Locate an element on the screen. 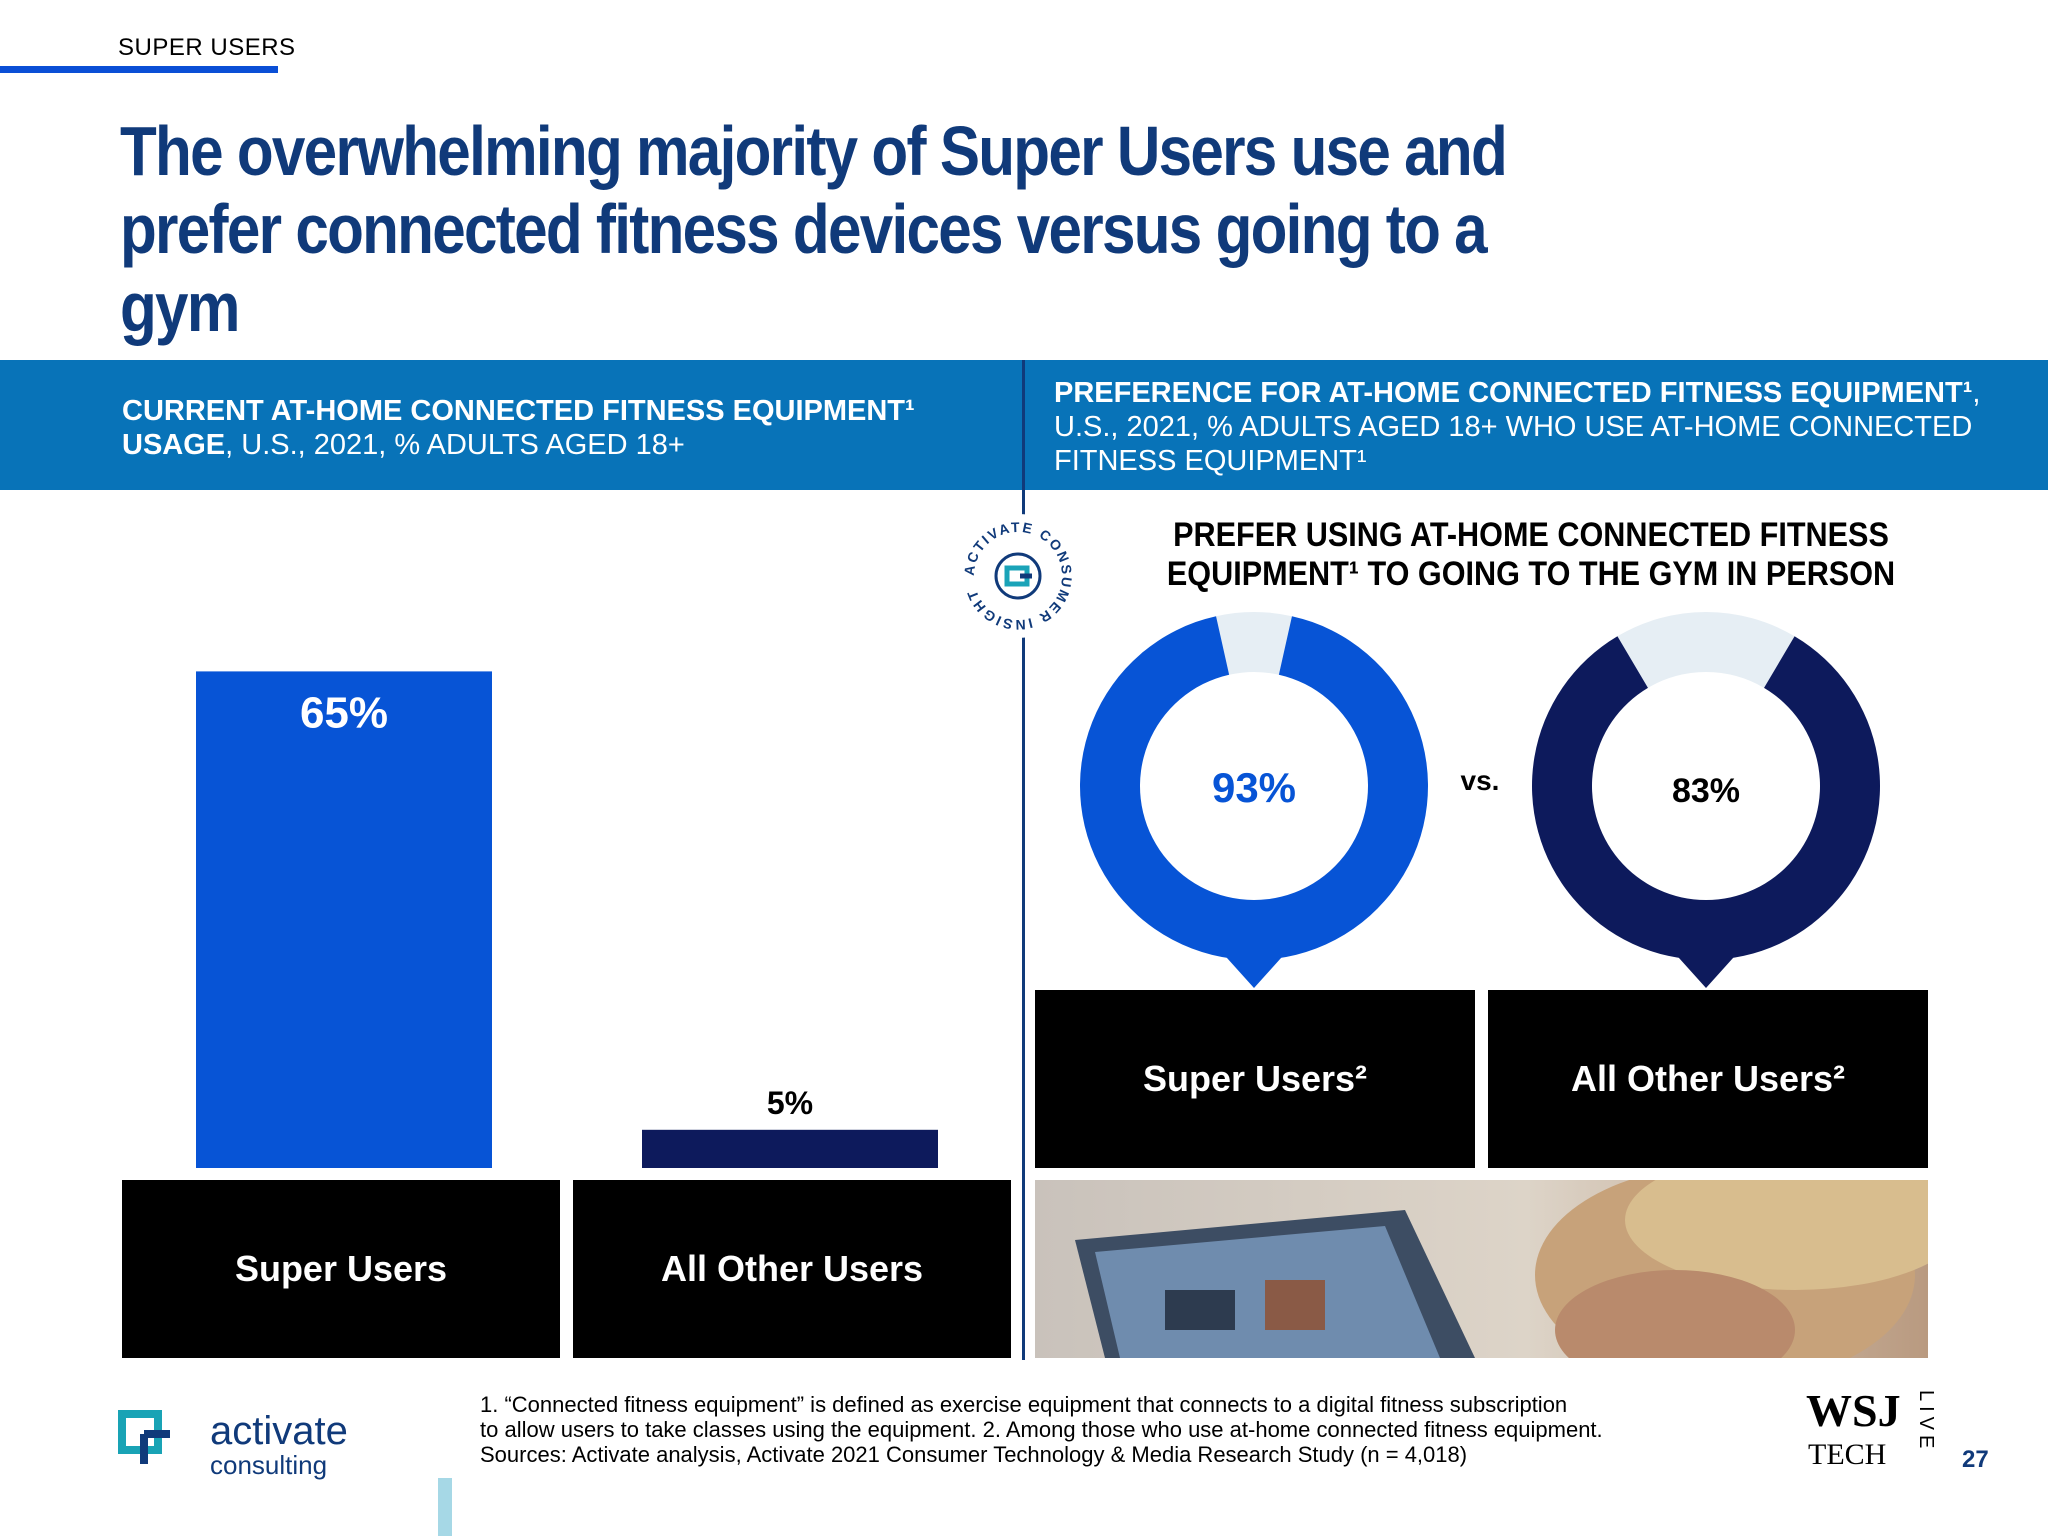 The image size is (2048, 1536). section-divider is located at coordinates (1023, 860).